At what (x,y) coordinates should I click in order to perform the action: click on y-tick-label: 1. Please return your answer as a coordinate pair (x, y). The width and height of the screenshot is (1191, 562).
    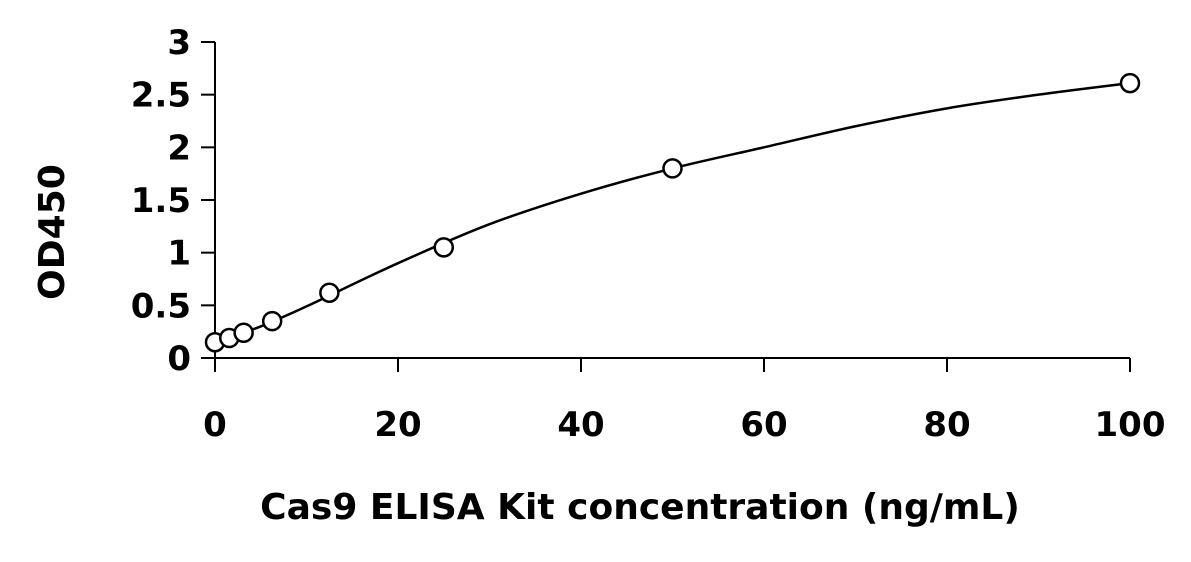
    Looking at the image, I should click on (179, 254).